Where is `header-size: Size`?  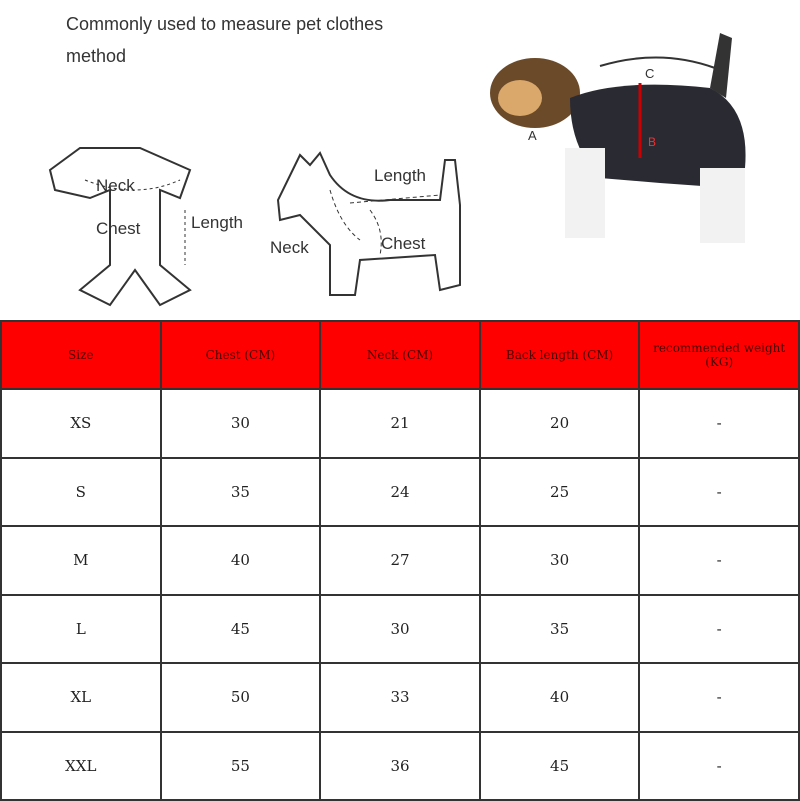 header-size: Size is located at coordinates (81, 355).